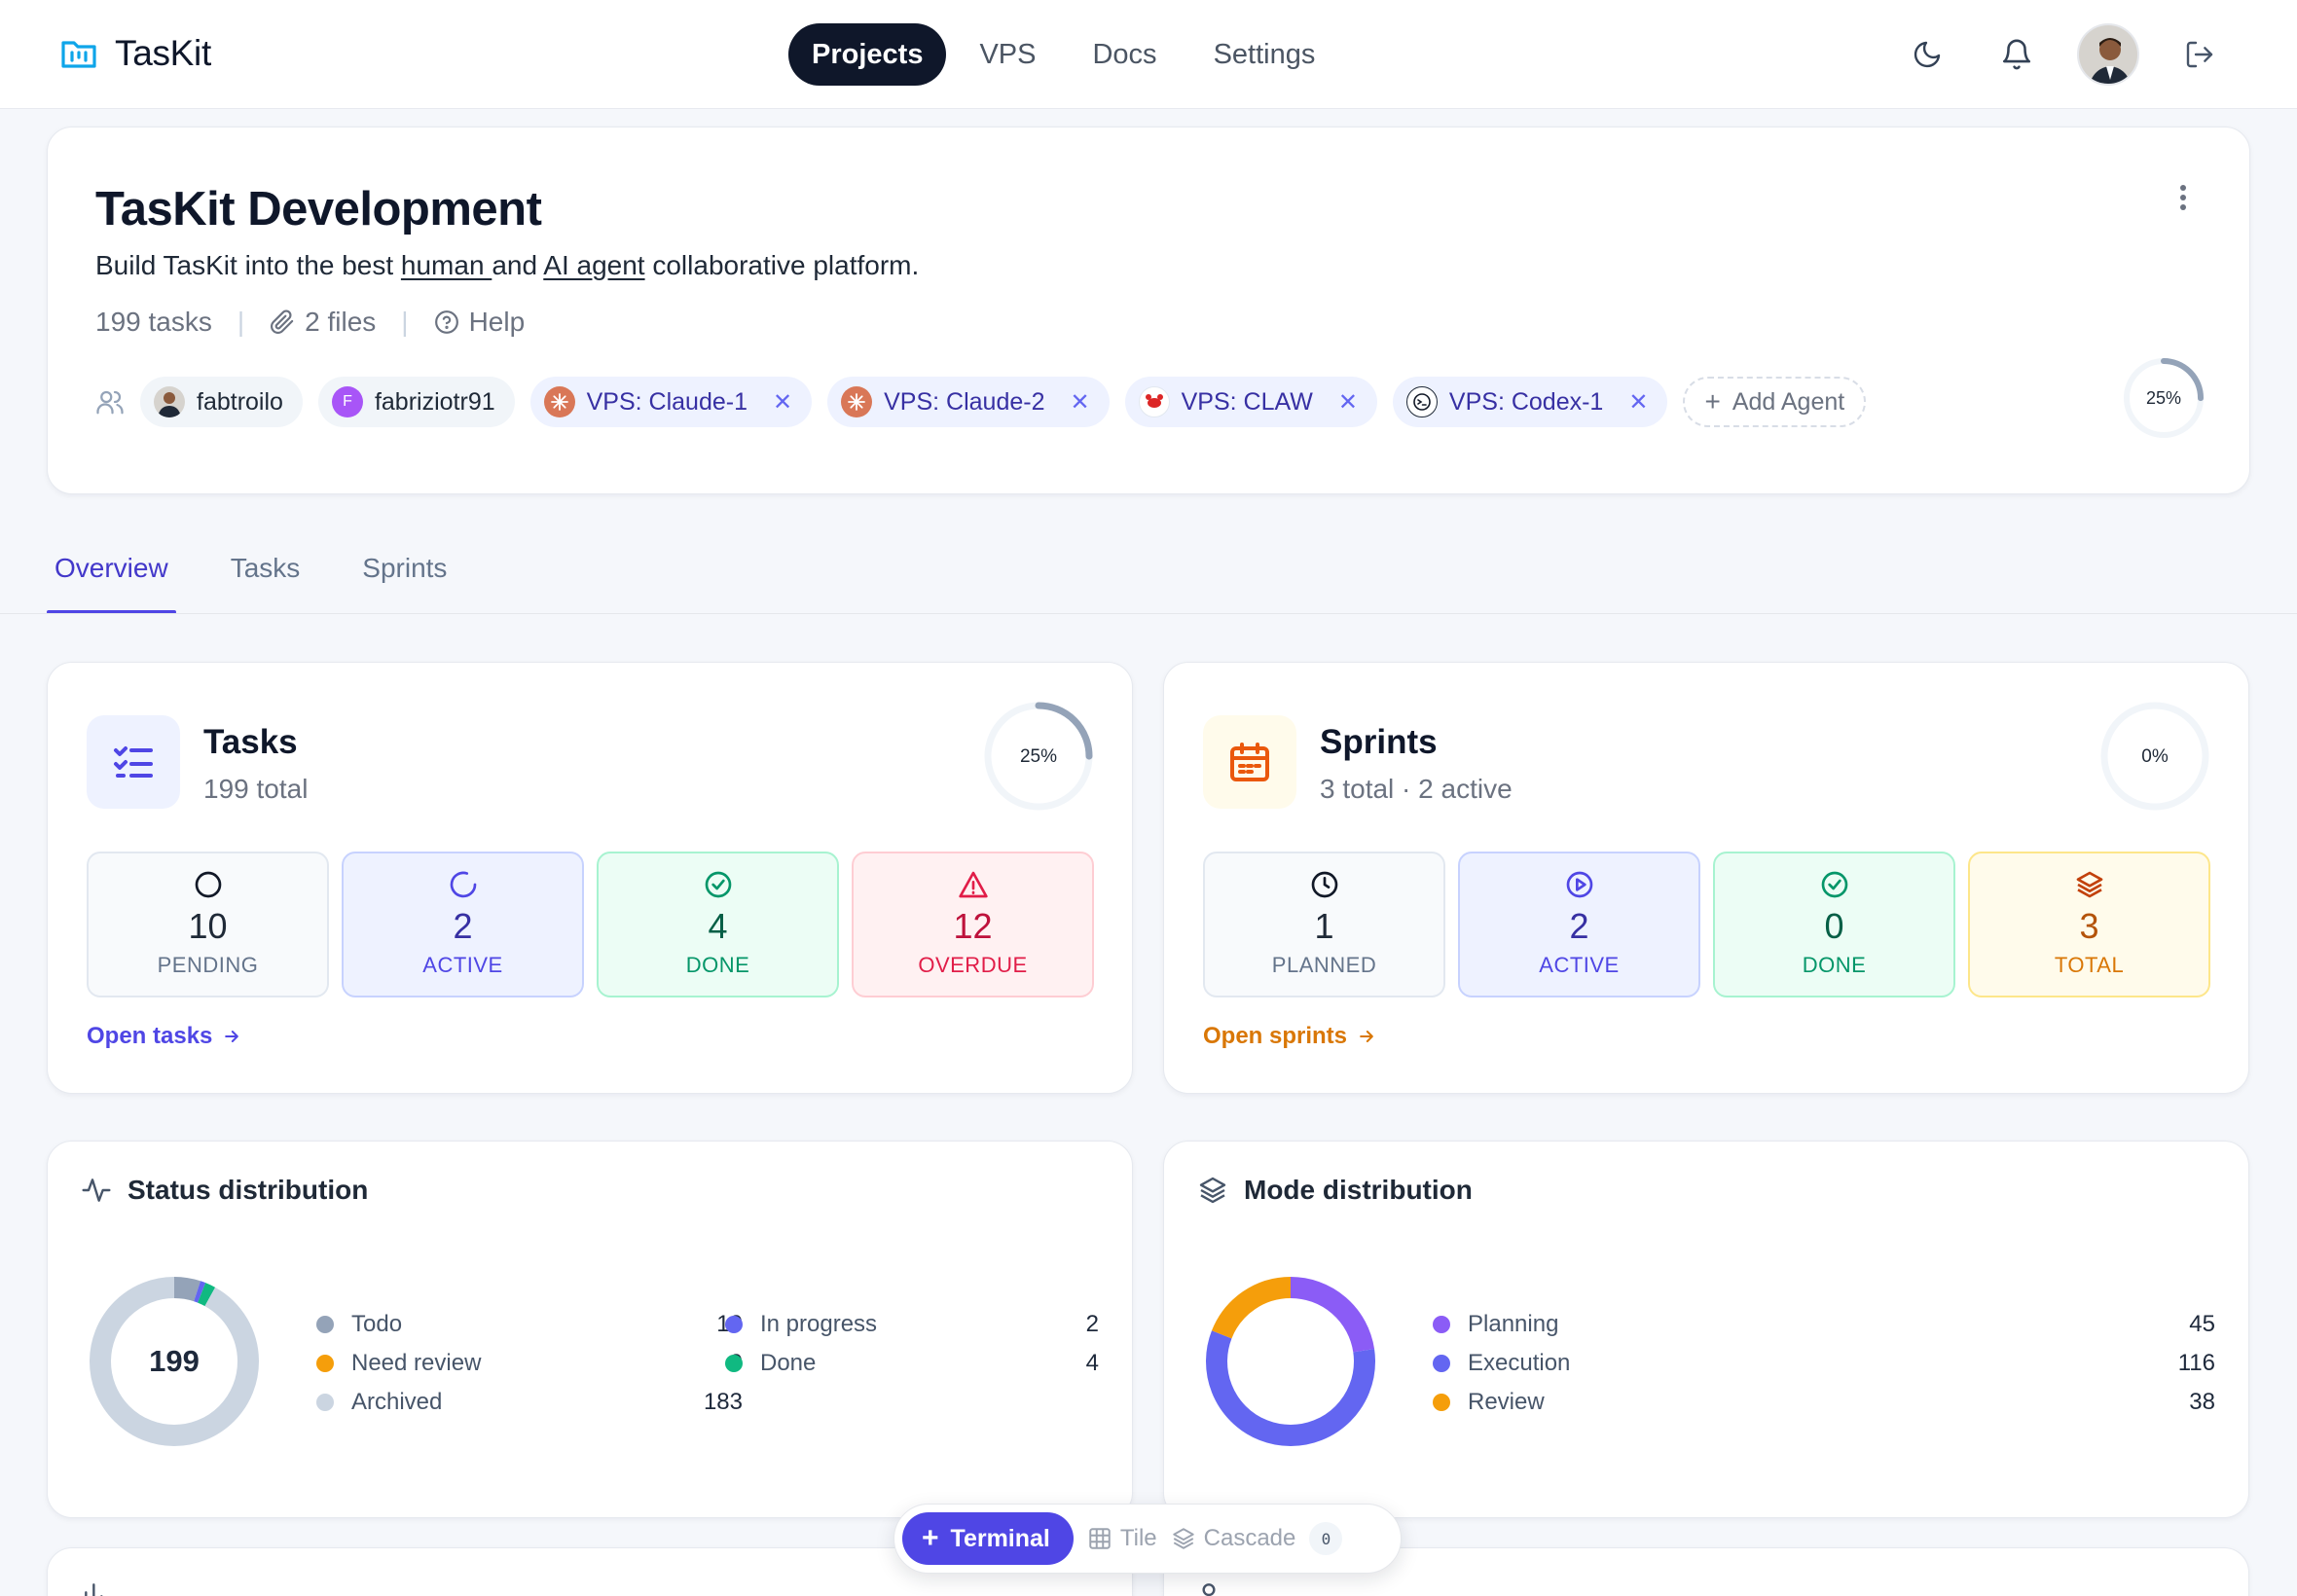 This screenshot has width=2297, height=1596. What do you see at coordinates (1326, 1538) in the screenshot?
I see `terminal-count-badge: 0` at bounding box center [1326, 1538].